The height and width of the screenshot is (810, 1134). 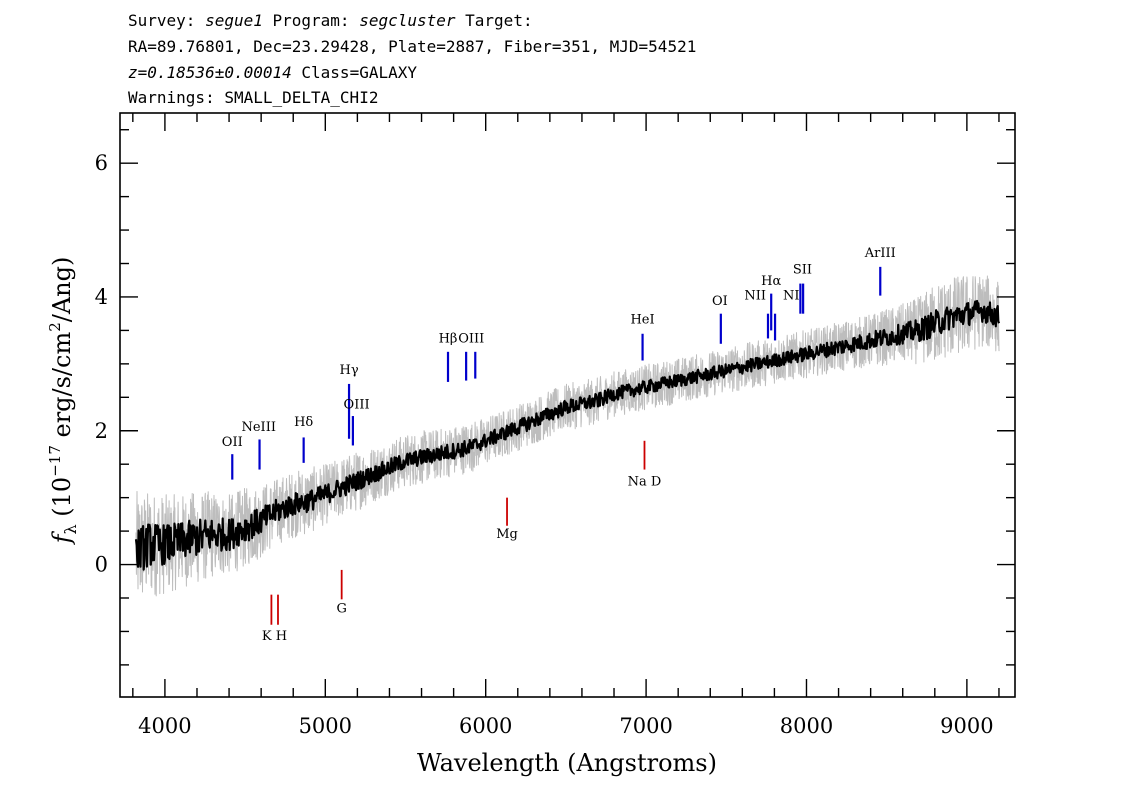 What do you see at coordinates (63, 401) in the screenshot?
I see `y-axis-label: fλ (10−17 erg/s/cm2/Ang)` at bounding box center [63, 401].